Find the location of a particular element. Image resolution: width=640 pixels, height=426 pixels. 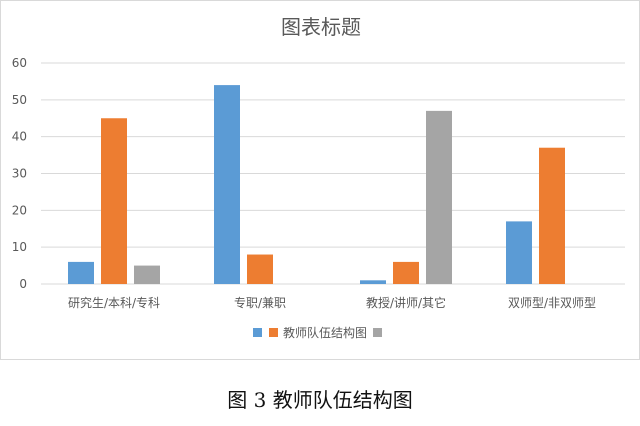

y-tick-label: 10 is located at coordinates (19, 247).